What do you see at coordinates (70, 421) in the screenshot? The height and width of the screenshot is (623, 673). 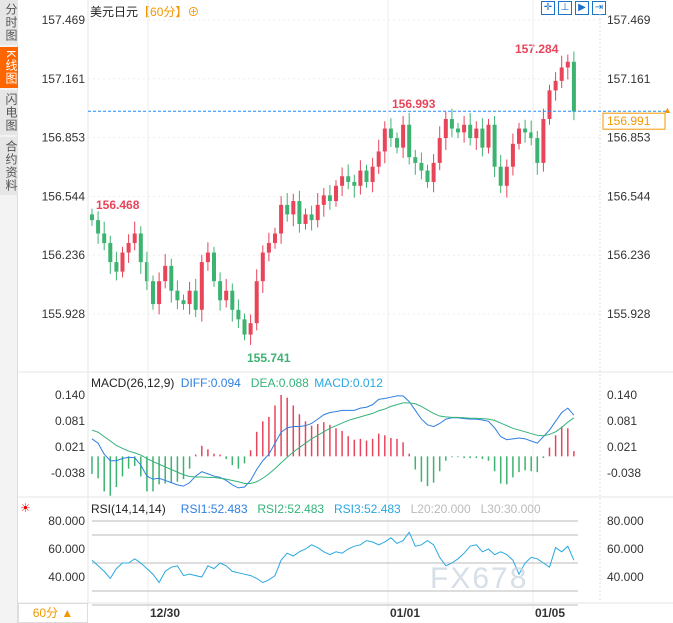 I see `macd-y-tick-left: 0.081` at bounding box center [70, 421].